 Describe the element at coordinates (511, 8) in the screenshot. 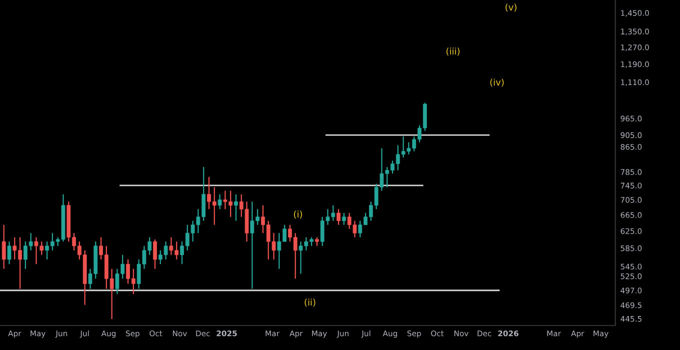

I see `annotation: (v)` at that location.